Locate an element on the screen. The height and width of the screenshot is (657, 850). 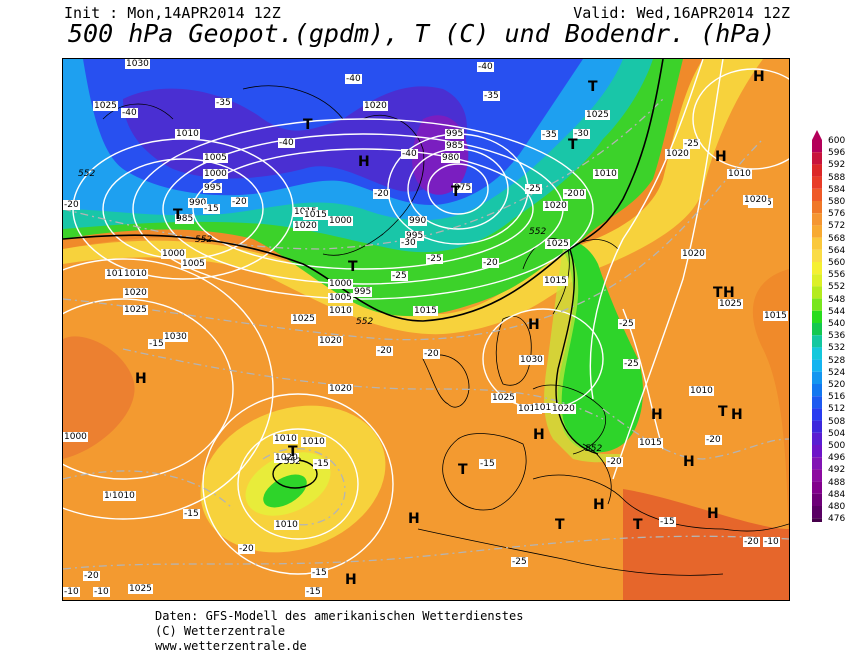
legend-label: 548 is located at coordinates (837, 299).